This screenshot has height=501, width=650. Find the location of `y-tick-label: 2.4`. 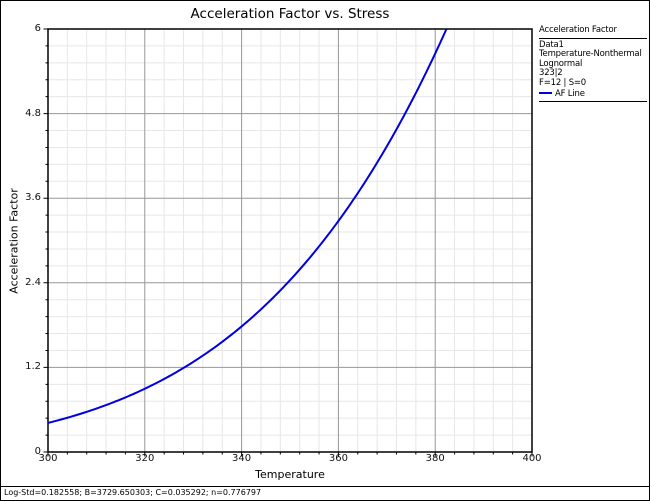

y-tick-label: 2.4 is located at coordinates (33, 282).